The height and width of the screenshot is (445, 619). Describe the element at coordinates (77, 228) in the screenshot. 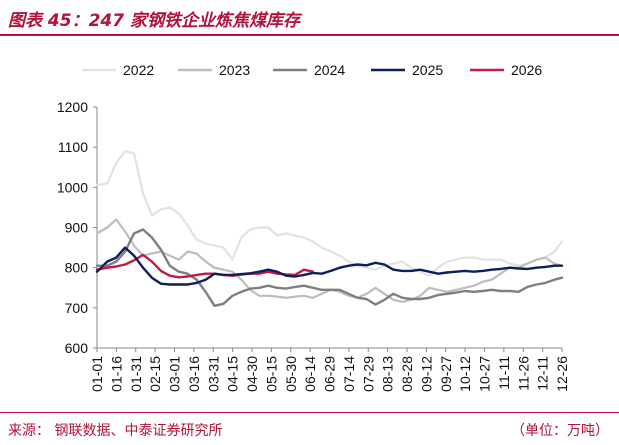

I see `y-tick-label: 900` at that location.